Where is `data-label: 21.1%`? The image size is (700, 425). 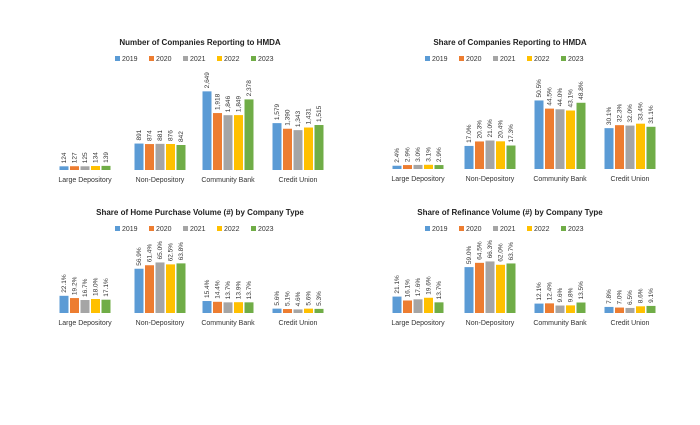
data-label: 21.1% is located at coordinates (397, 284).